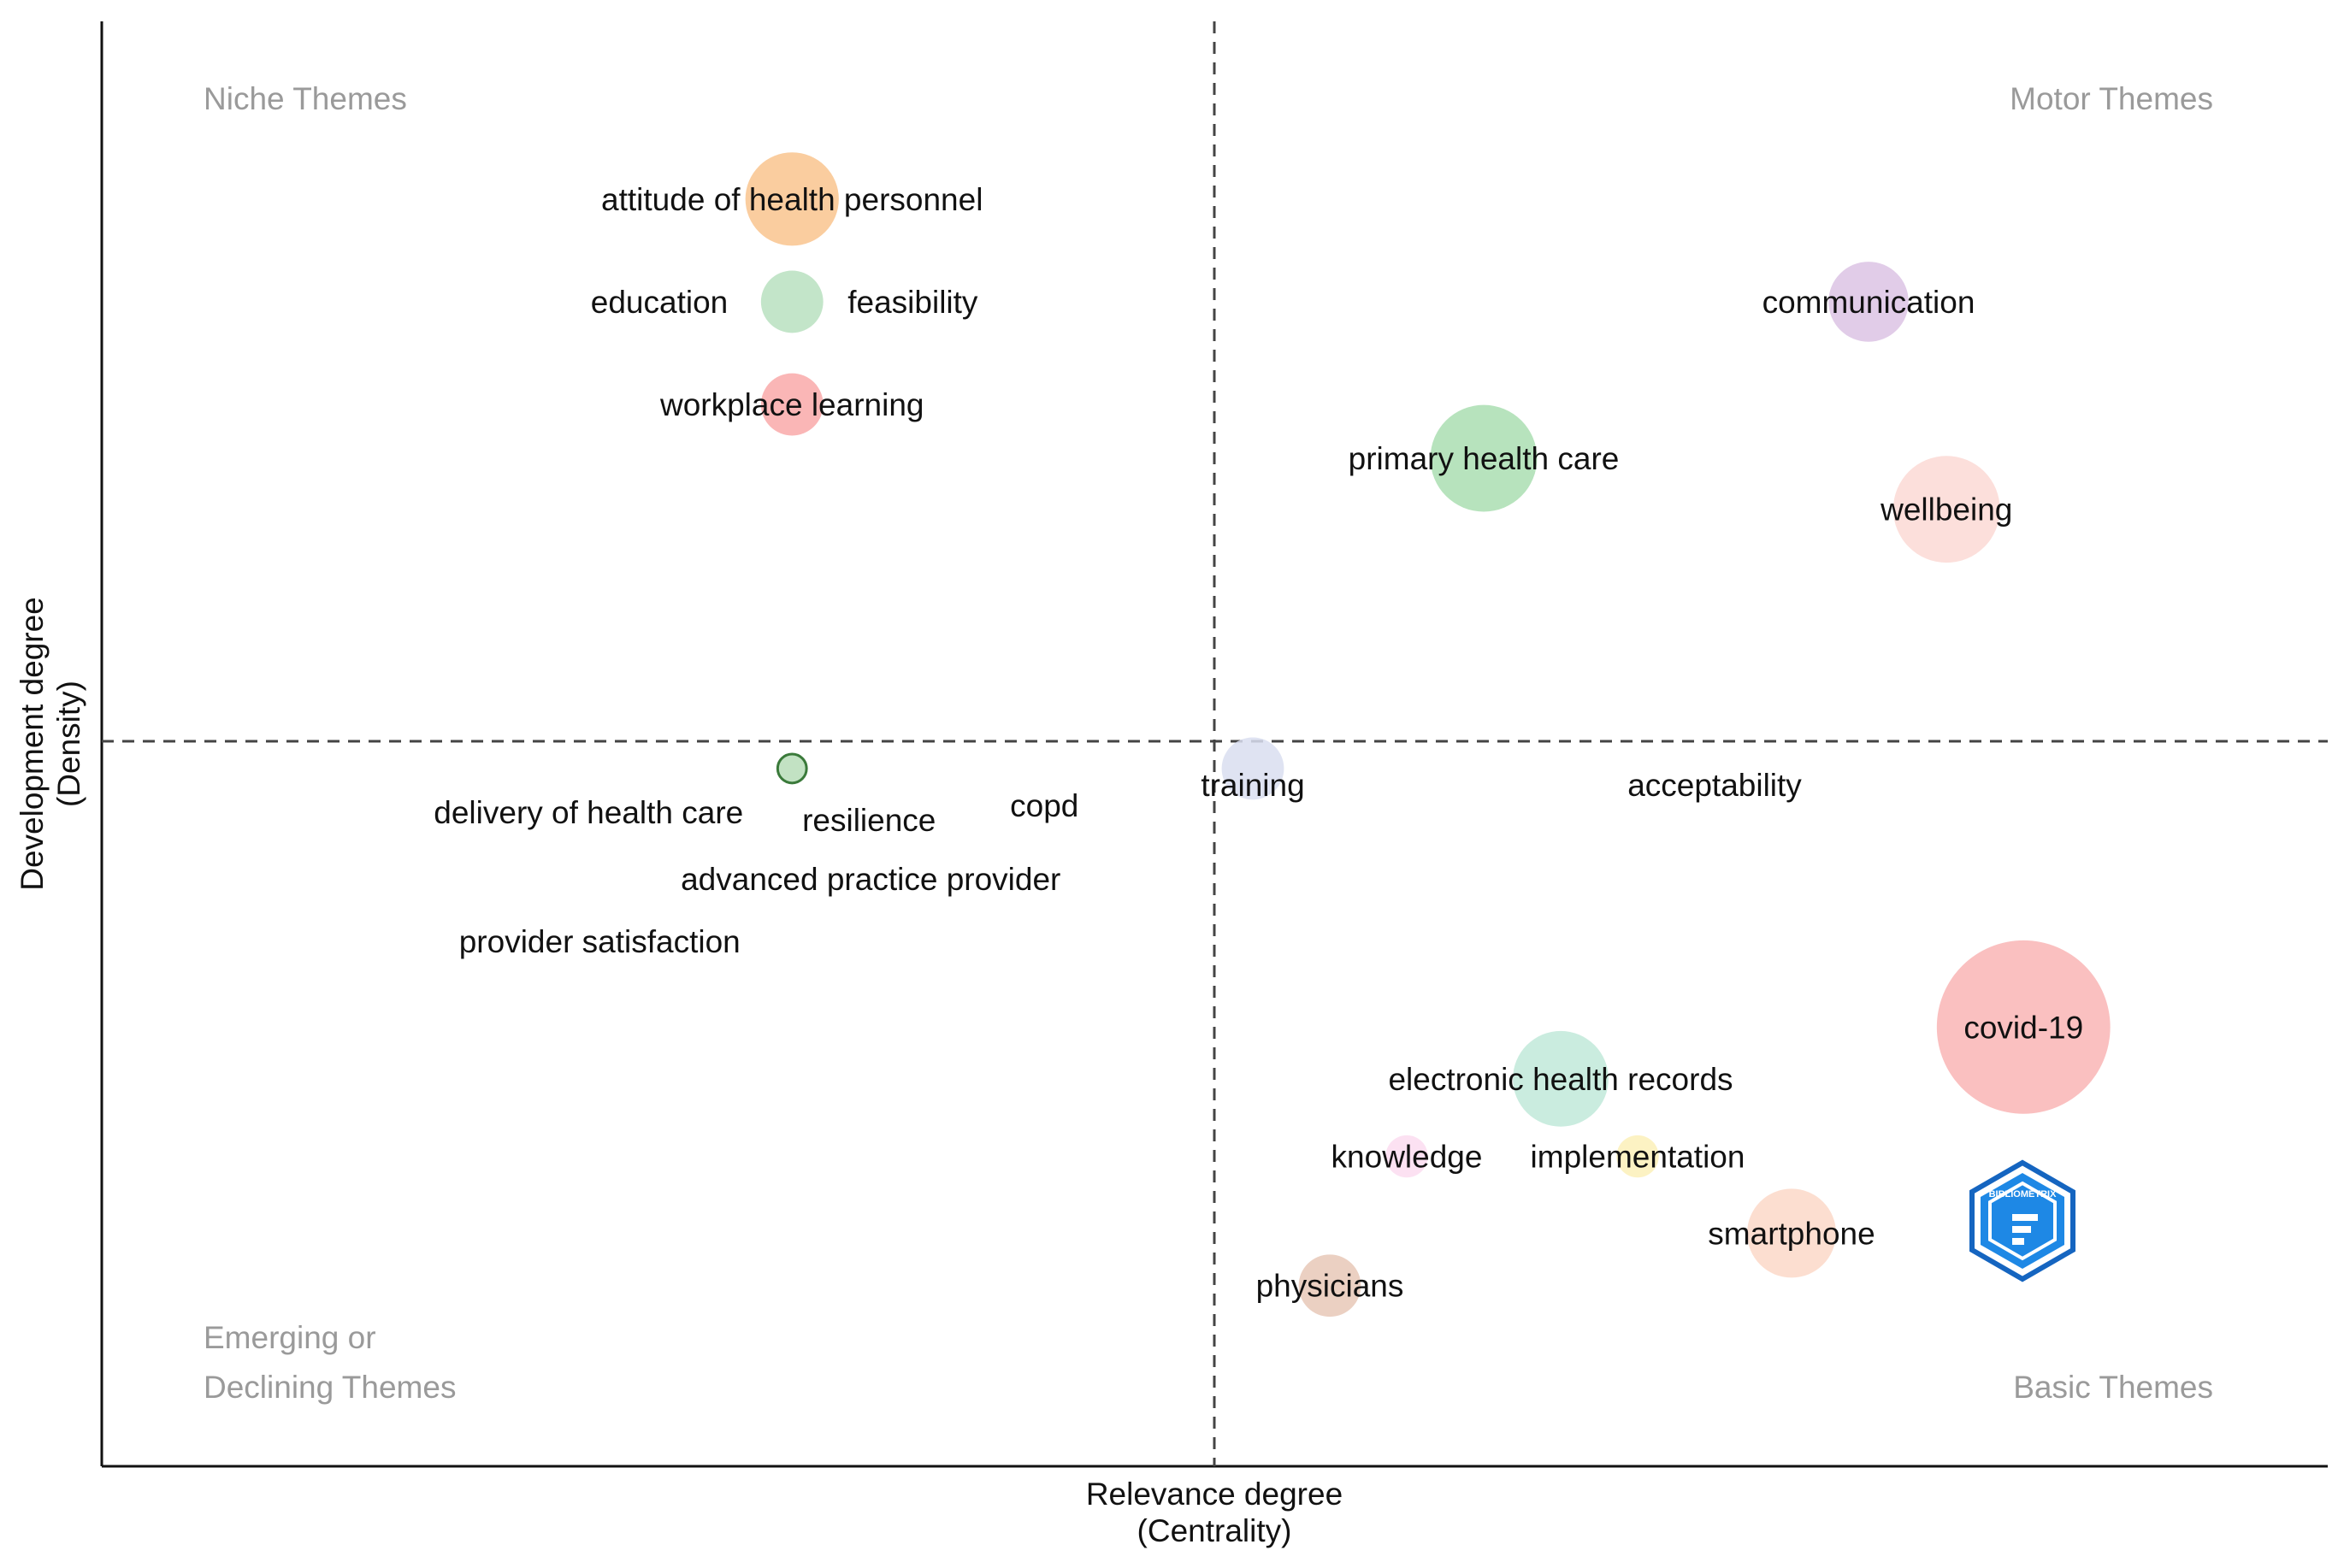 This screenshot has width=2344, height=1568. I want to click on quadrant-label-niche: Niche Themes, so click(305, 98).